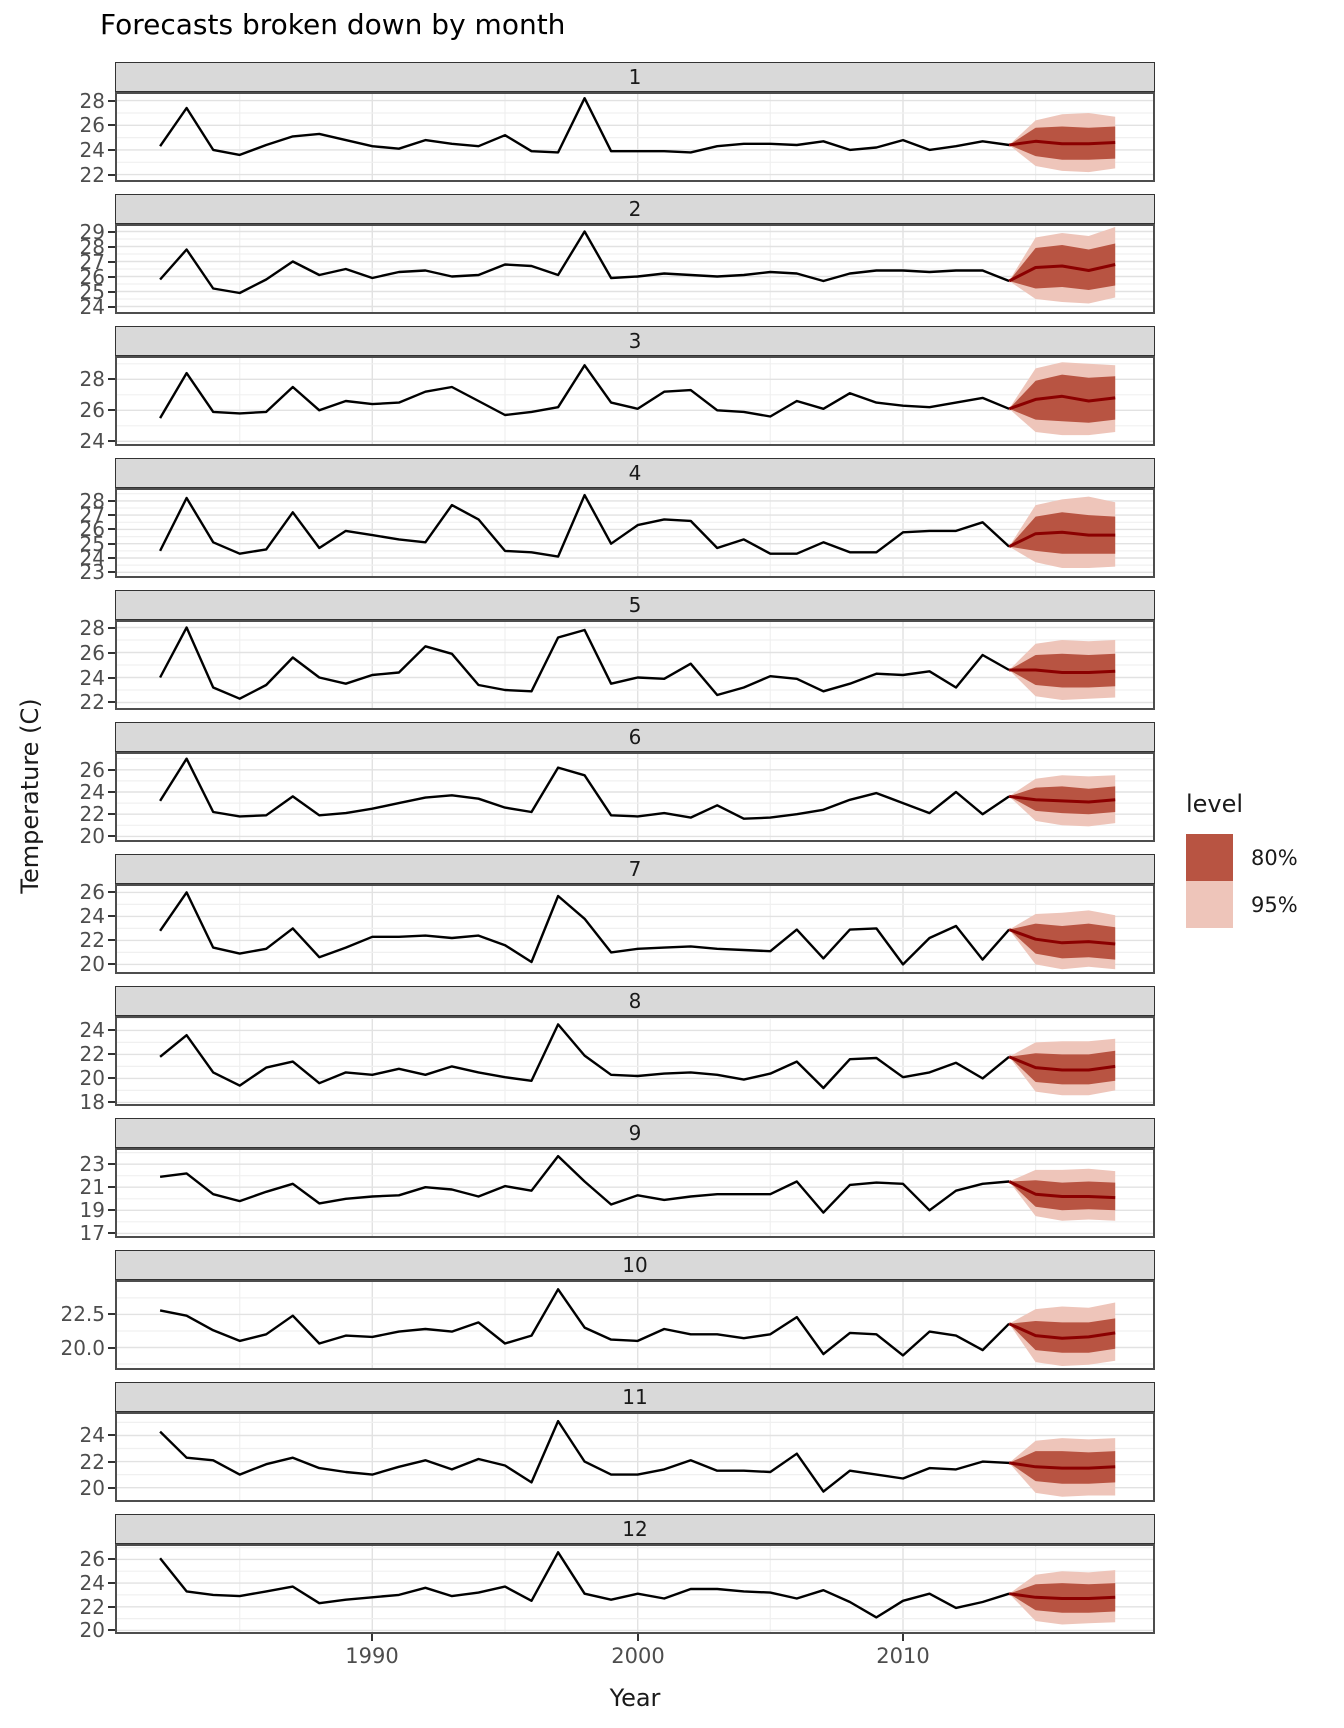 This screenshot has height=1728, width=1344. Describe the element at coordinates (92, 1210) in the screenshot. I see `y-tick-label: 19` at that location.